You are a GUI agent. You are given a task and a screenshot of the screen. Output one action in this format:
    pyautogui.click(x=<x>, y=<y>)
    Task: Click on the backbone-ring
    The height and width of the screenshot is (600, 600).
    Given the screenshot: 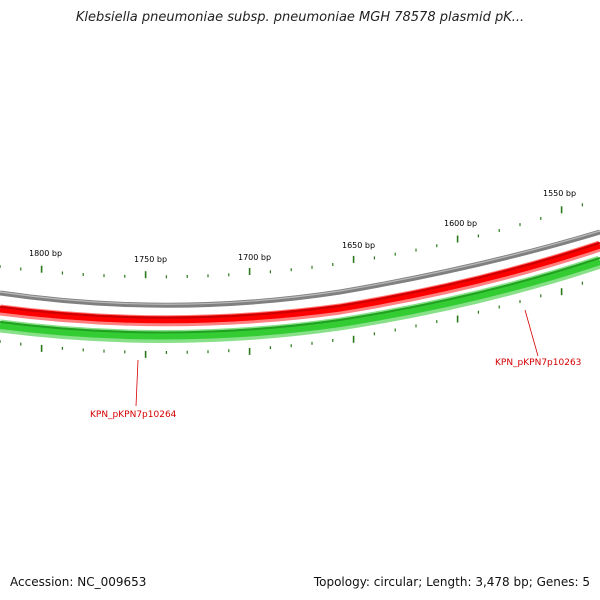 What is the action you would take?
    pyautogui.click(x=300, y=268)
    